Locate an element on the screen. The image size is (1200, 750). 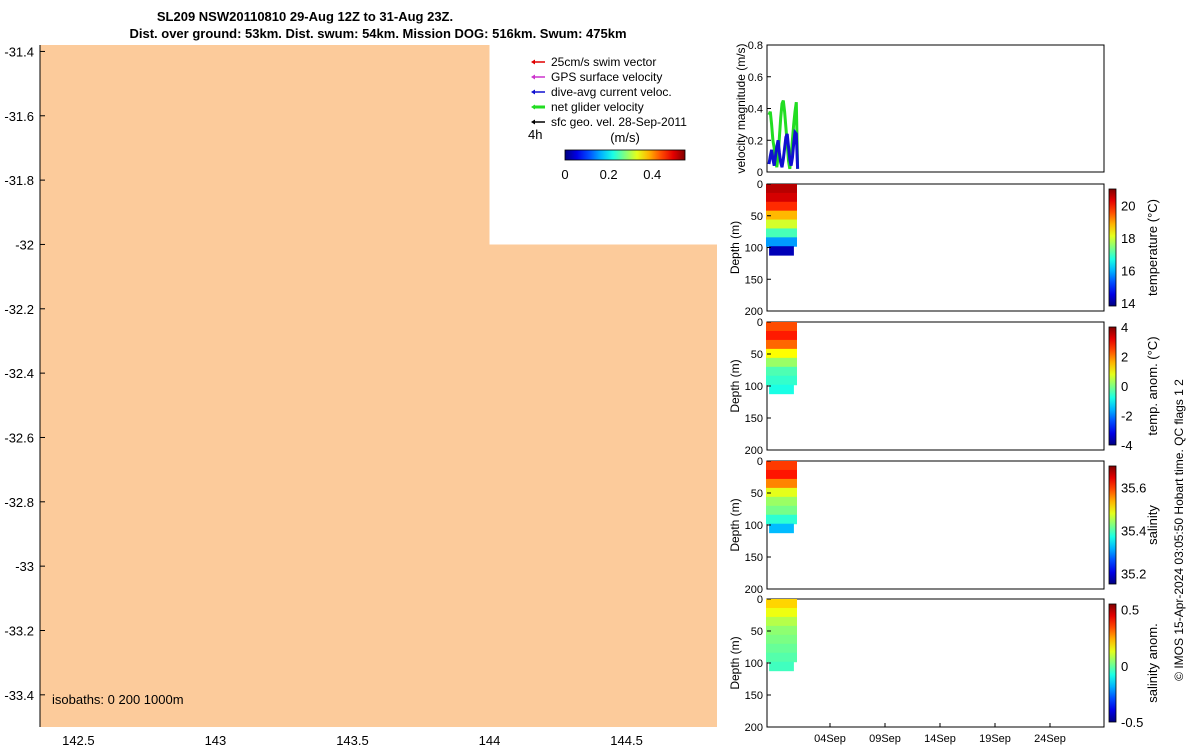
colorbar-tick-label: 35.6 is located at coordinates (1133, 487).